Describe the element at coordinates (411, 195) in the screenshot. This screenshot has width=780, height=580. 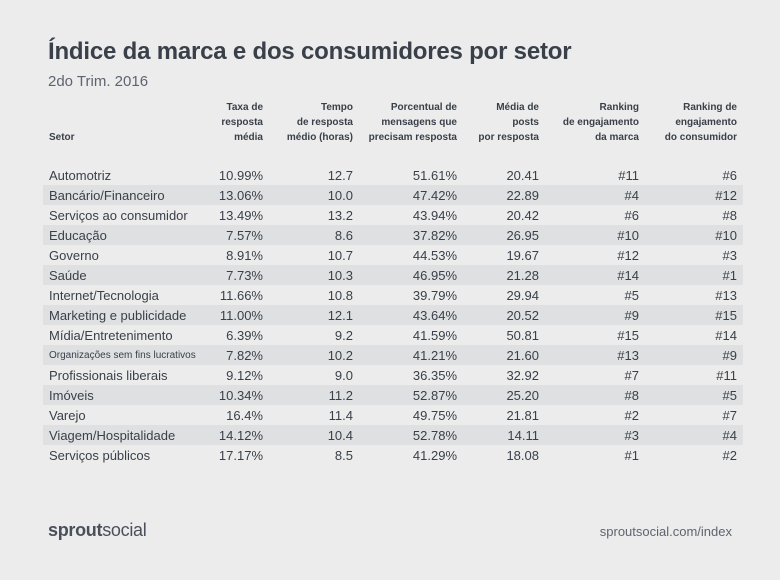
I see `value-cell: 47.42%` at that location.